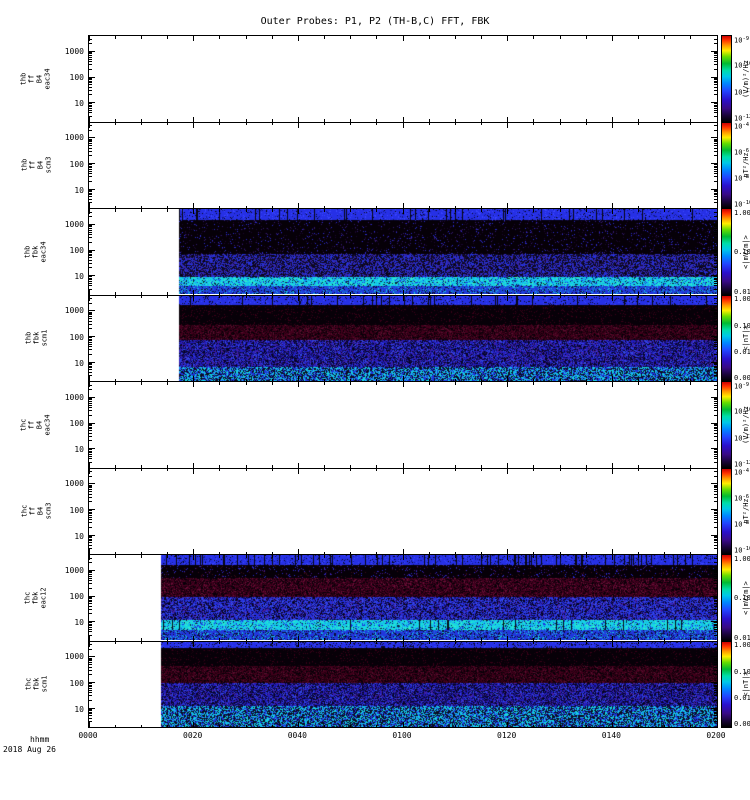 The image size is (750, 800). I want to click on plot-title: Outer Probes: P1, P2 (TH-B,C) FFT, FBK, so click(375, 21).